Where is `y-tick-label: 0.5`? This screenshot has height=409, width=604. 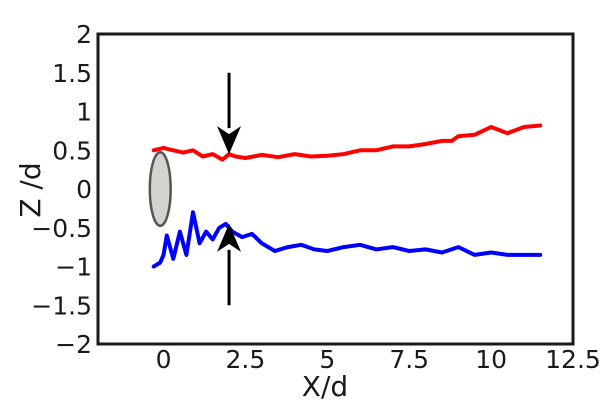 y-tick-label: 0.5 is located at coordinates (72, 150).